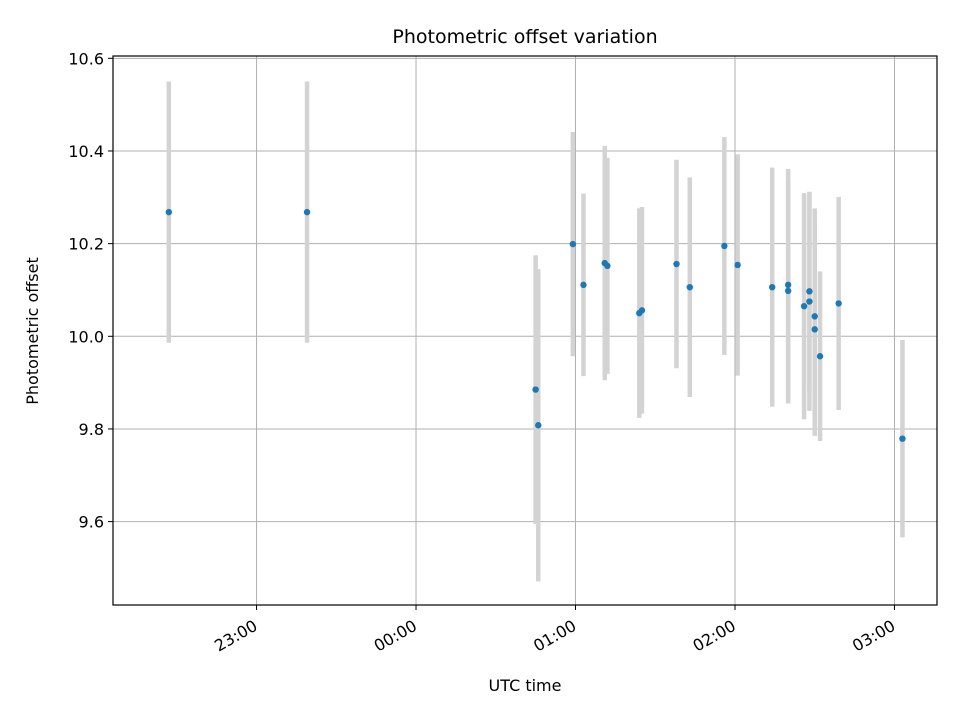 The height and width of the screenshot is (720, 960). Describe the element at coordinates (91, 429) in the screenshot. I see `y-tick-label: 9.8` at that location.